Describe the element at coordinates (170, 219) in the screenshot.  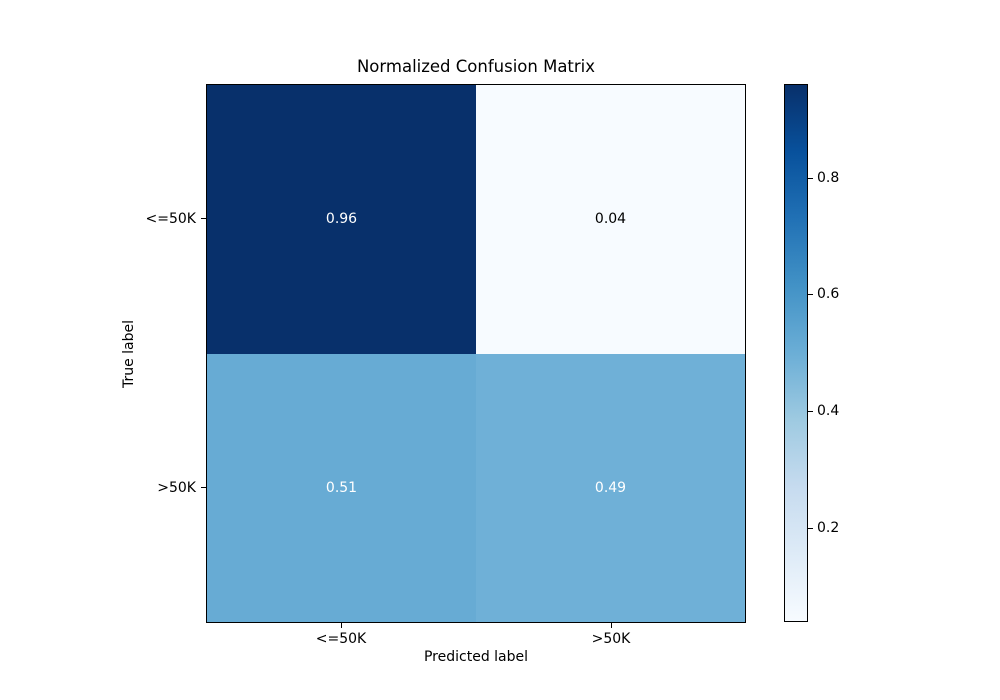
I see `y-tick-label: <=50K` at that location.